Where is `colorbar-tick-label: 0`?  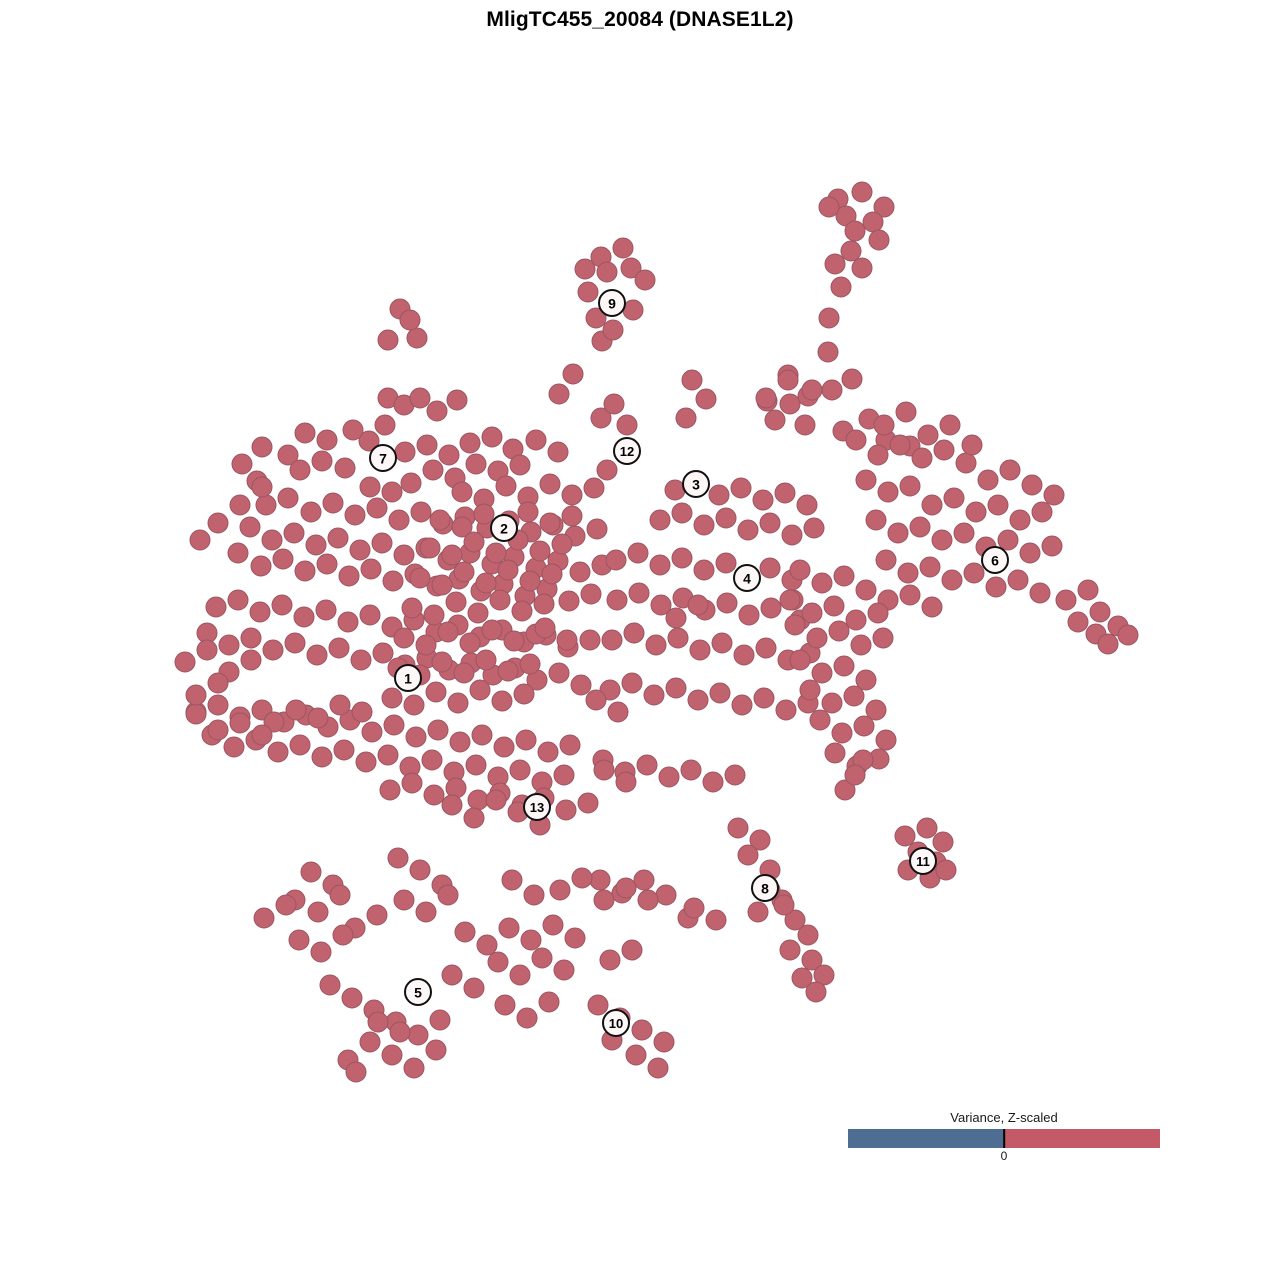 colorbar-tick-label: 0 is located at coordinates (1004, 1156).